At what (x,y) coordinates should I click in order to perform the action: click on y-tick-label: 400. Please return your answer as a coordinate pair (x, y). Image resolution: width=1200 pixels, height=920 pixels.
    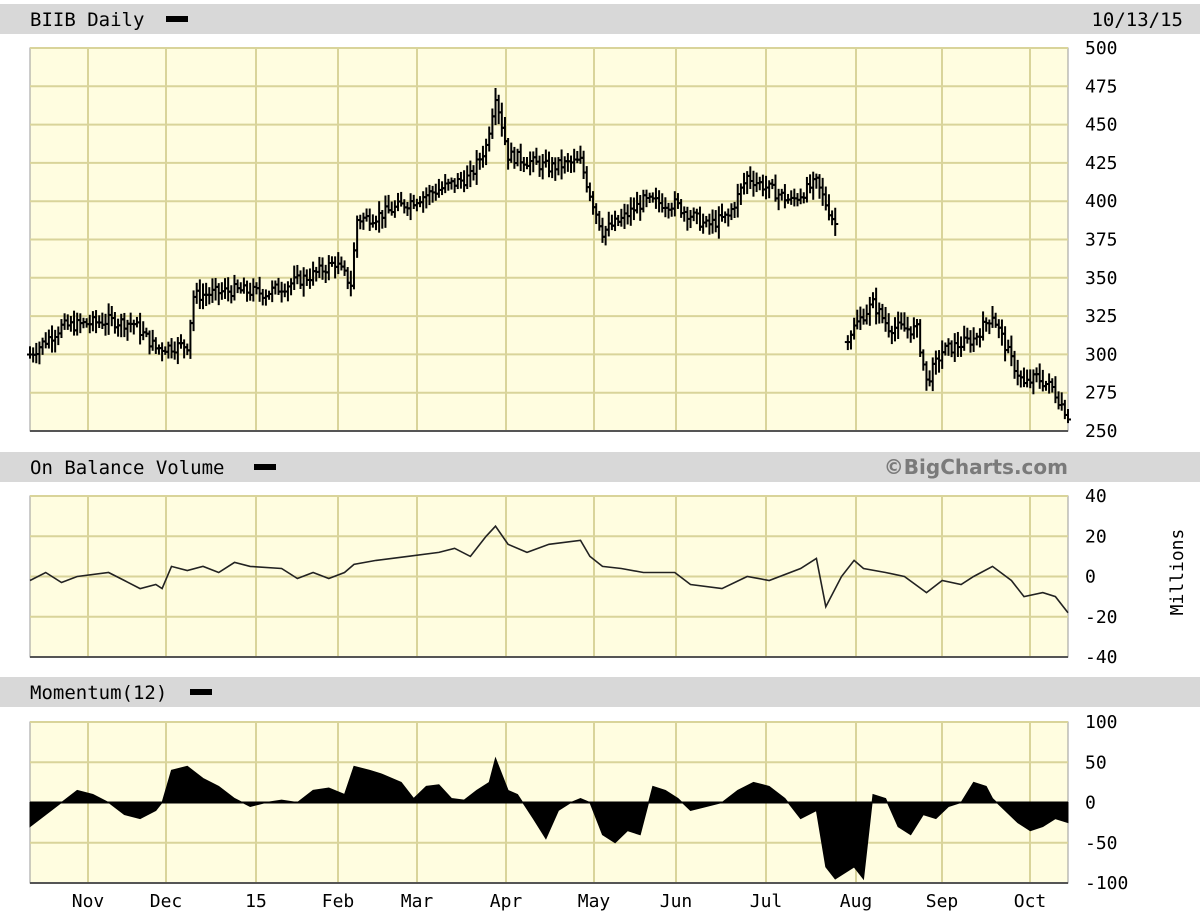
    Looking at the image, I should click on (1101, 201).